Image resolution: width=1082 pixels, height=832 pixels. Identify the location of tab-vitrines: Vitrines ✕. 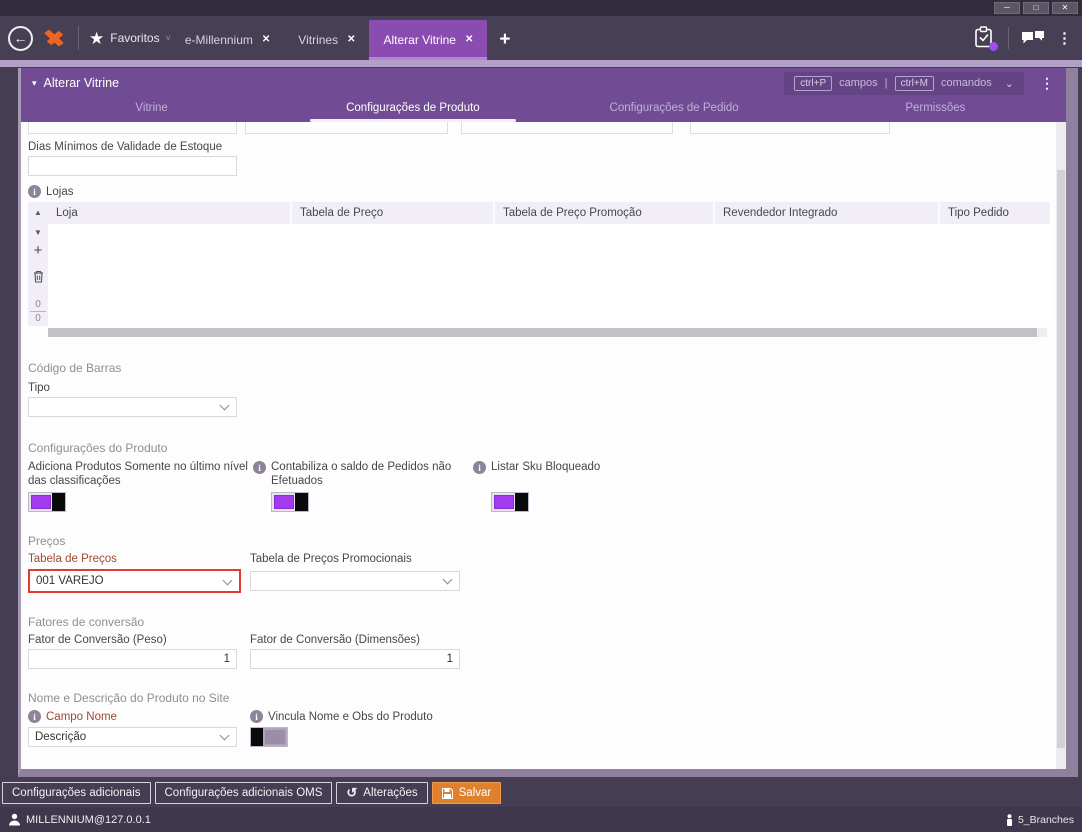
(326, 40).